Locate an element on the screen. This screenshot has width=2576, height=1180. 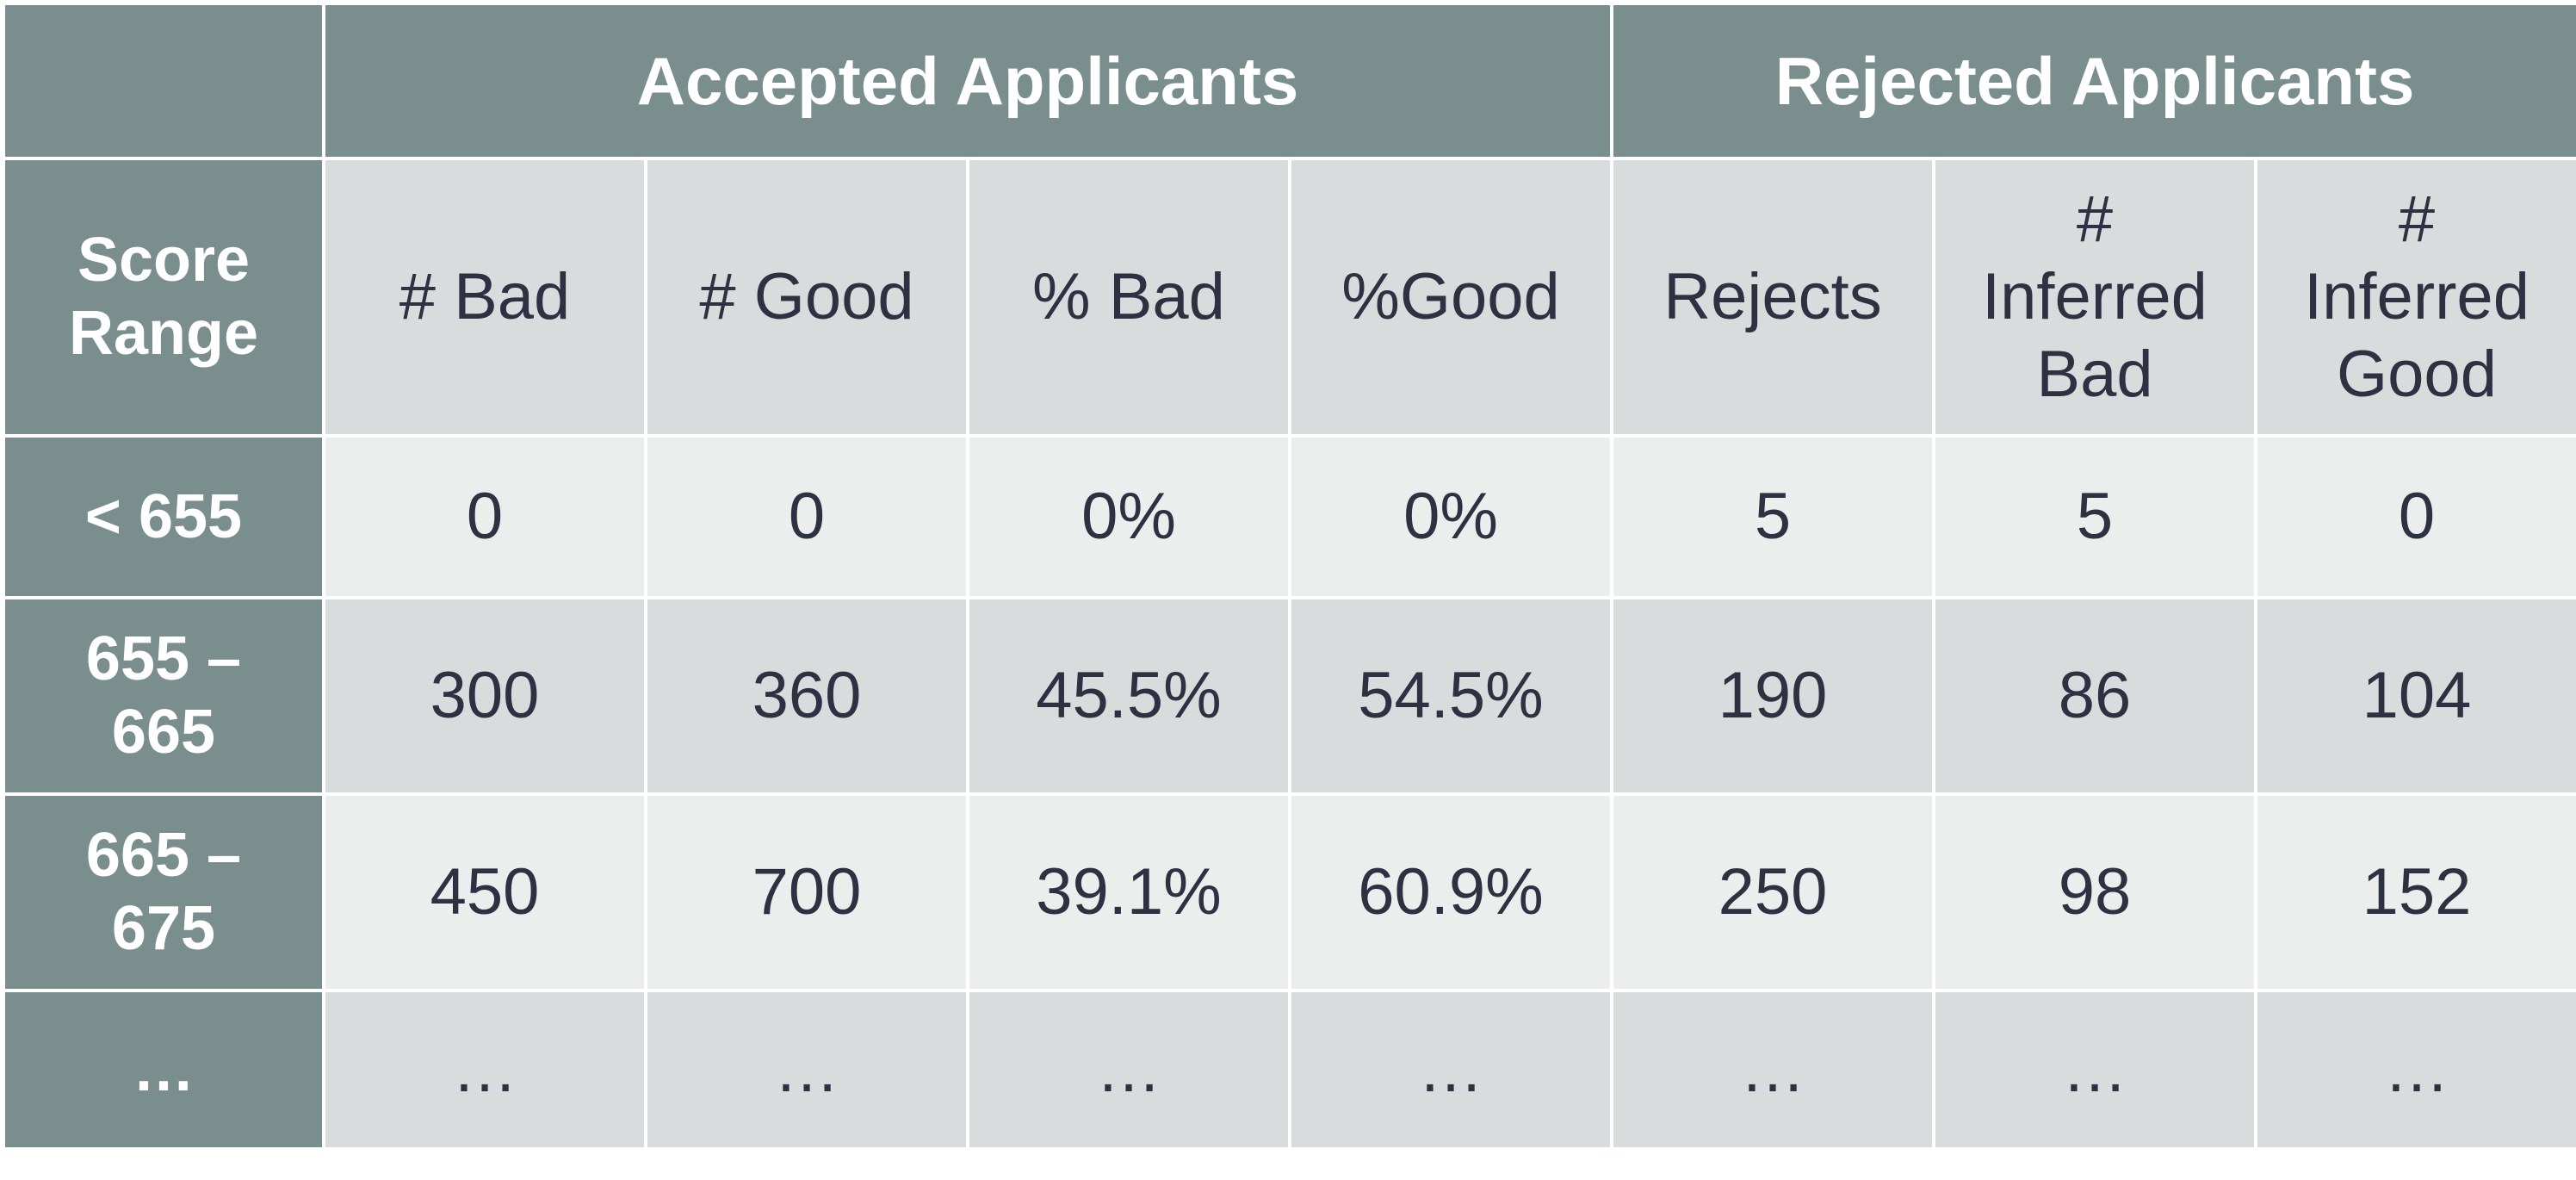
cell-num-bad: 0 is located at coordinates (484, 517).